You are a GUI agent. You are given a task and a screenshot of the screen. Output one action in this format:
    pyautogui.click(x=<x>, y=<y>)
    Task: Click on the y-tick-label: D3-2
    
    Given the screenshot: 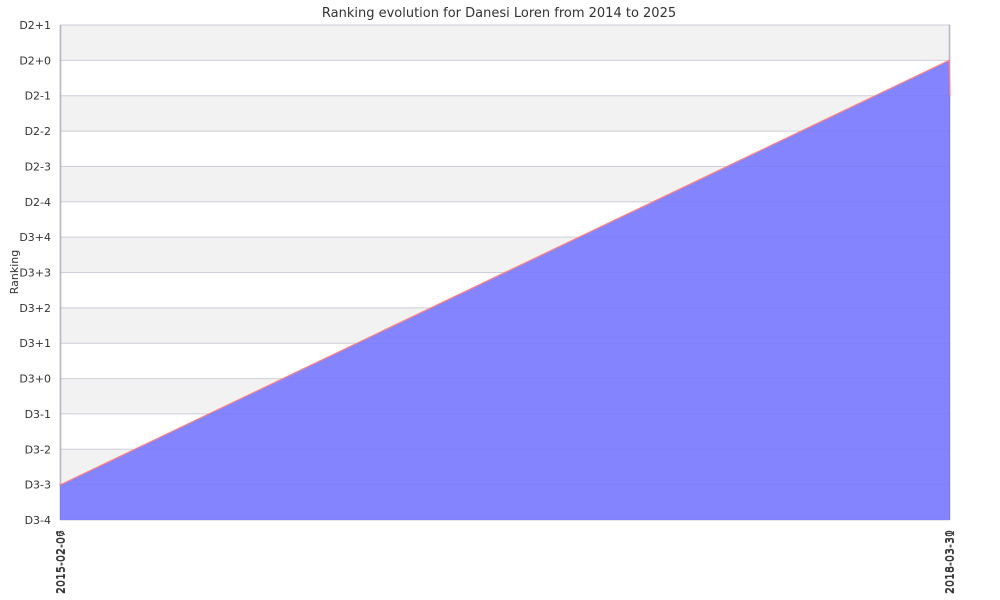 What is the action you would take?
    pyautogui.click(x=38, y=449)
    